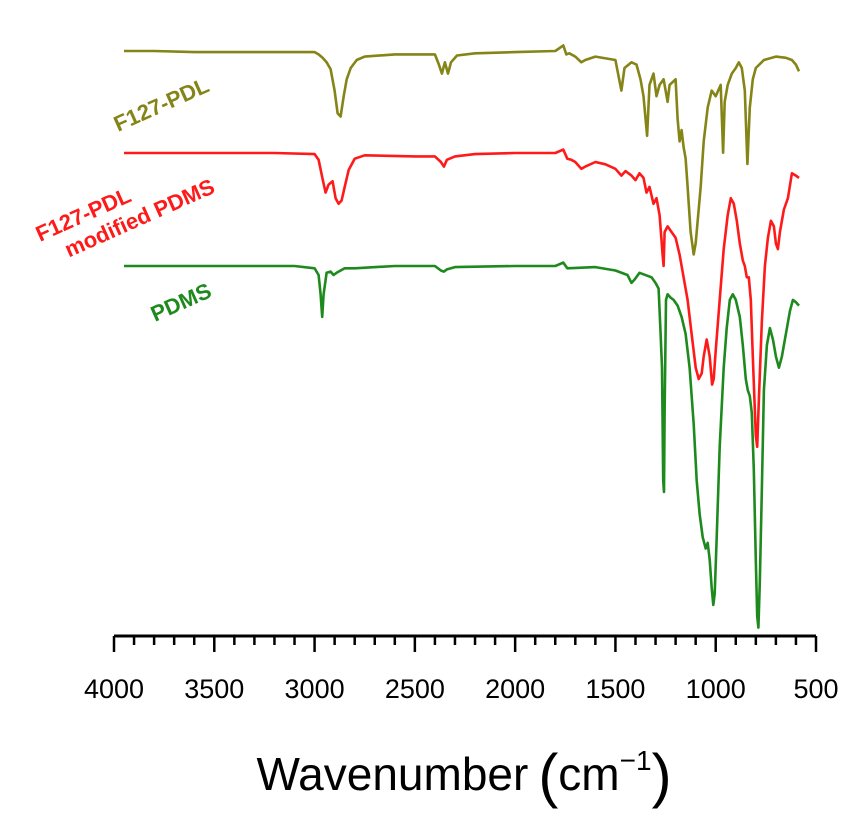  What do you see at coordinates (515, 689) in the screenshot?
I see `tick-label-2000: 2000` at bounding box center [515, 689].